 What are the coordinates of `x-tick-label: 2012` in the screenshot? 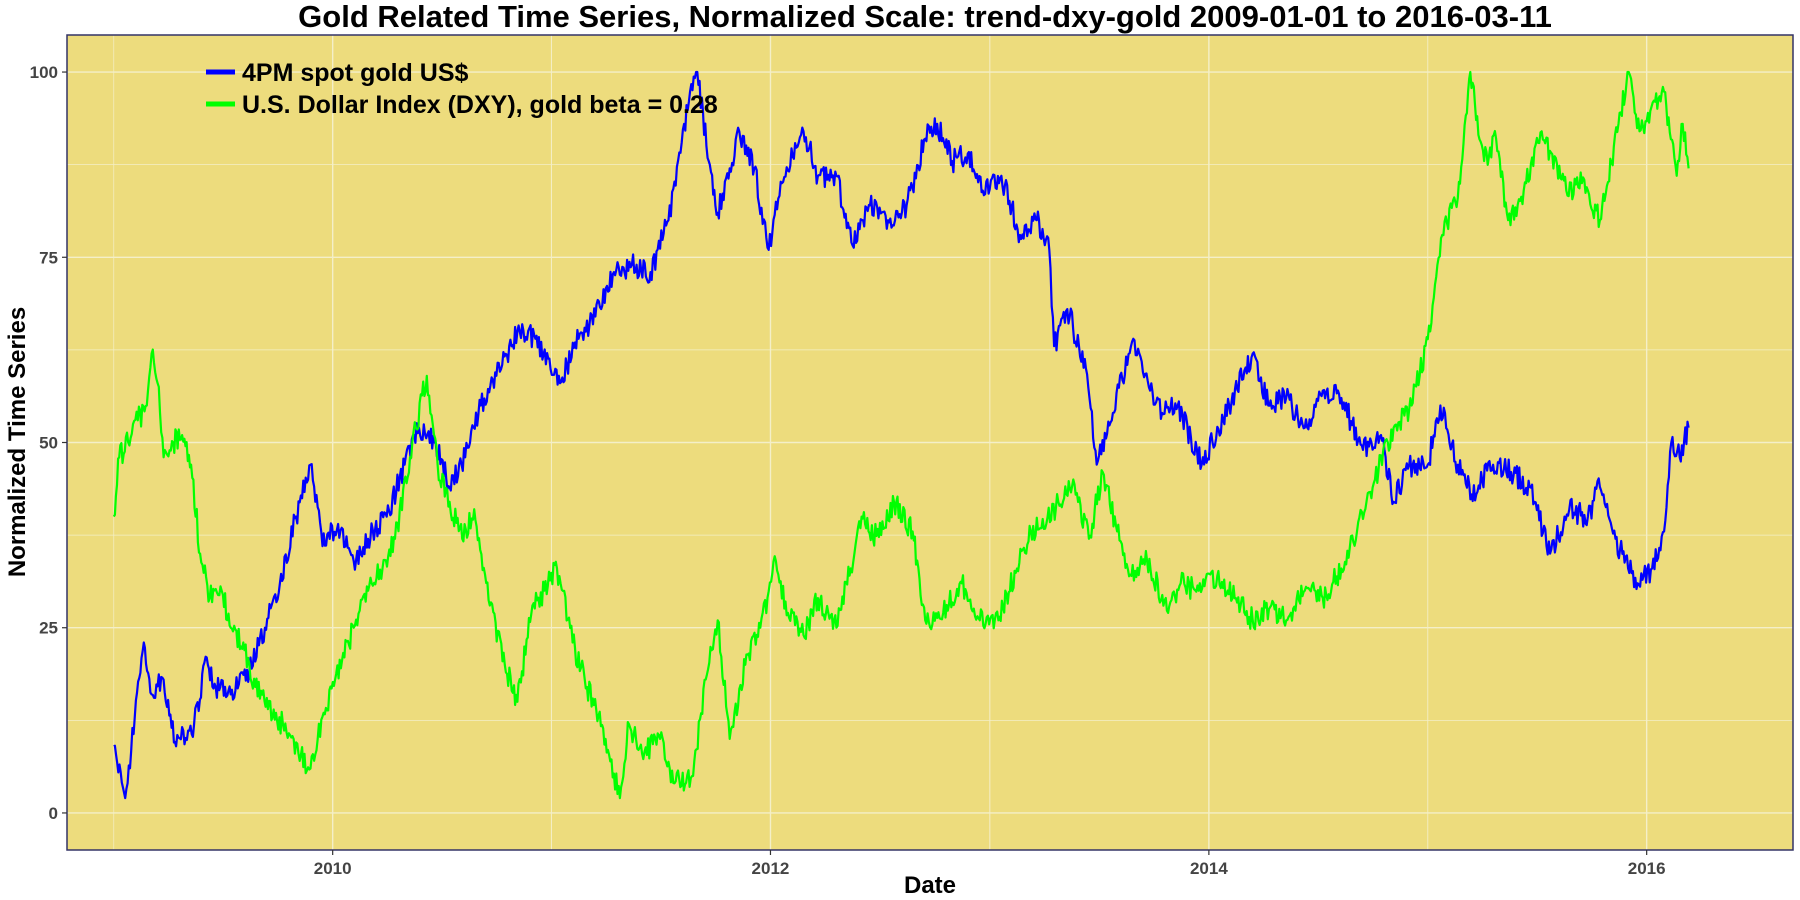 It's located at (771, 868).